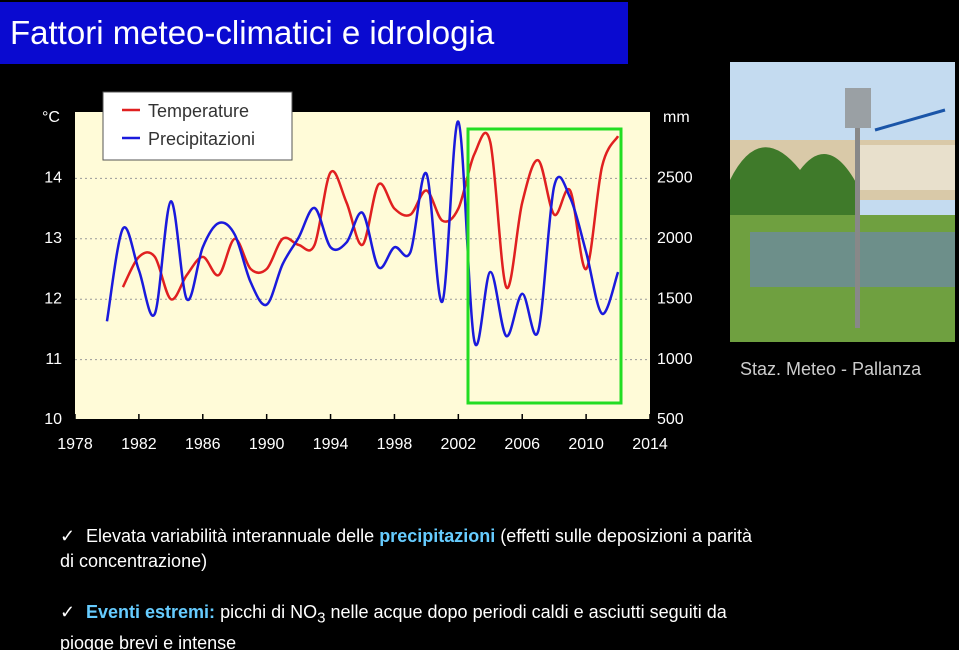 This screenshot has height=650, width=959. I want to click on y2-tick-label: 500, so click(670, 419).